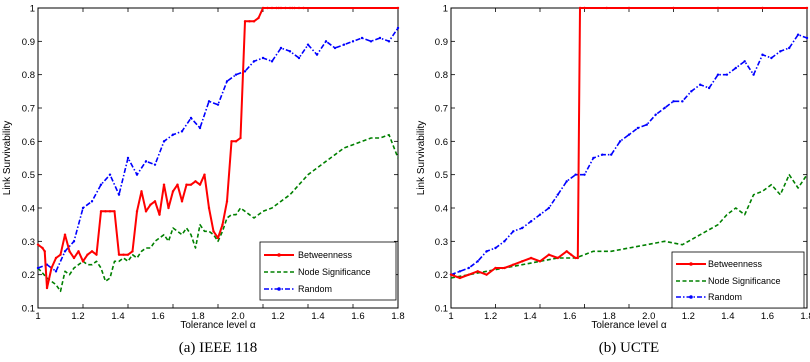 The height and width of the screenshot is (362, 810). What do you see at coordinates (691, 264) in the screenshot?
I see `legend-marker-betweenness` at bounding box center [691, 264].